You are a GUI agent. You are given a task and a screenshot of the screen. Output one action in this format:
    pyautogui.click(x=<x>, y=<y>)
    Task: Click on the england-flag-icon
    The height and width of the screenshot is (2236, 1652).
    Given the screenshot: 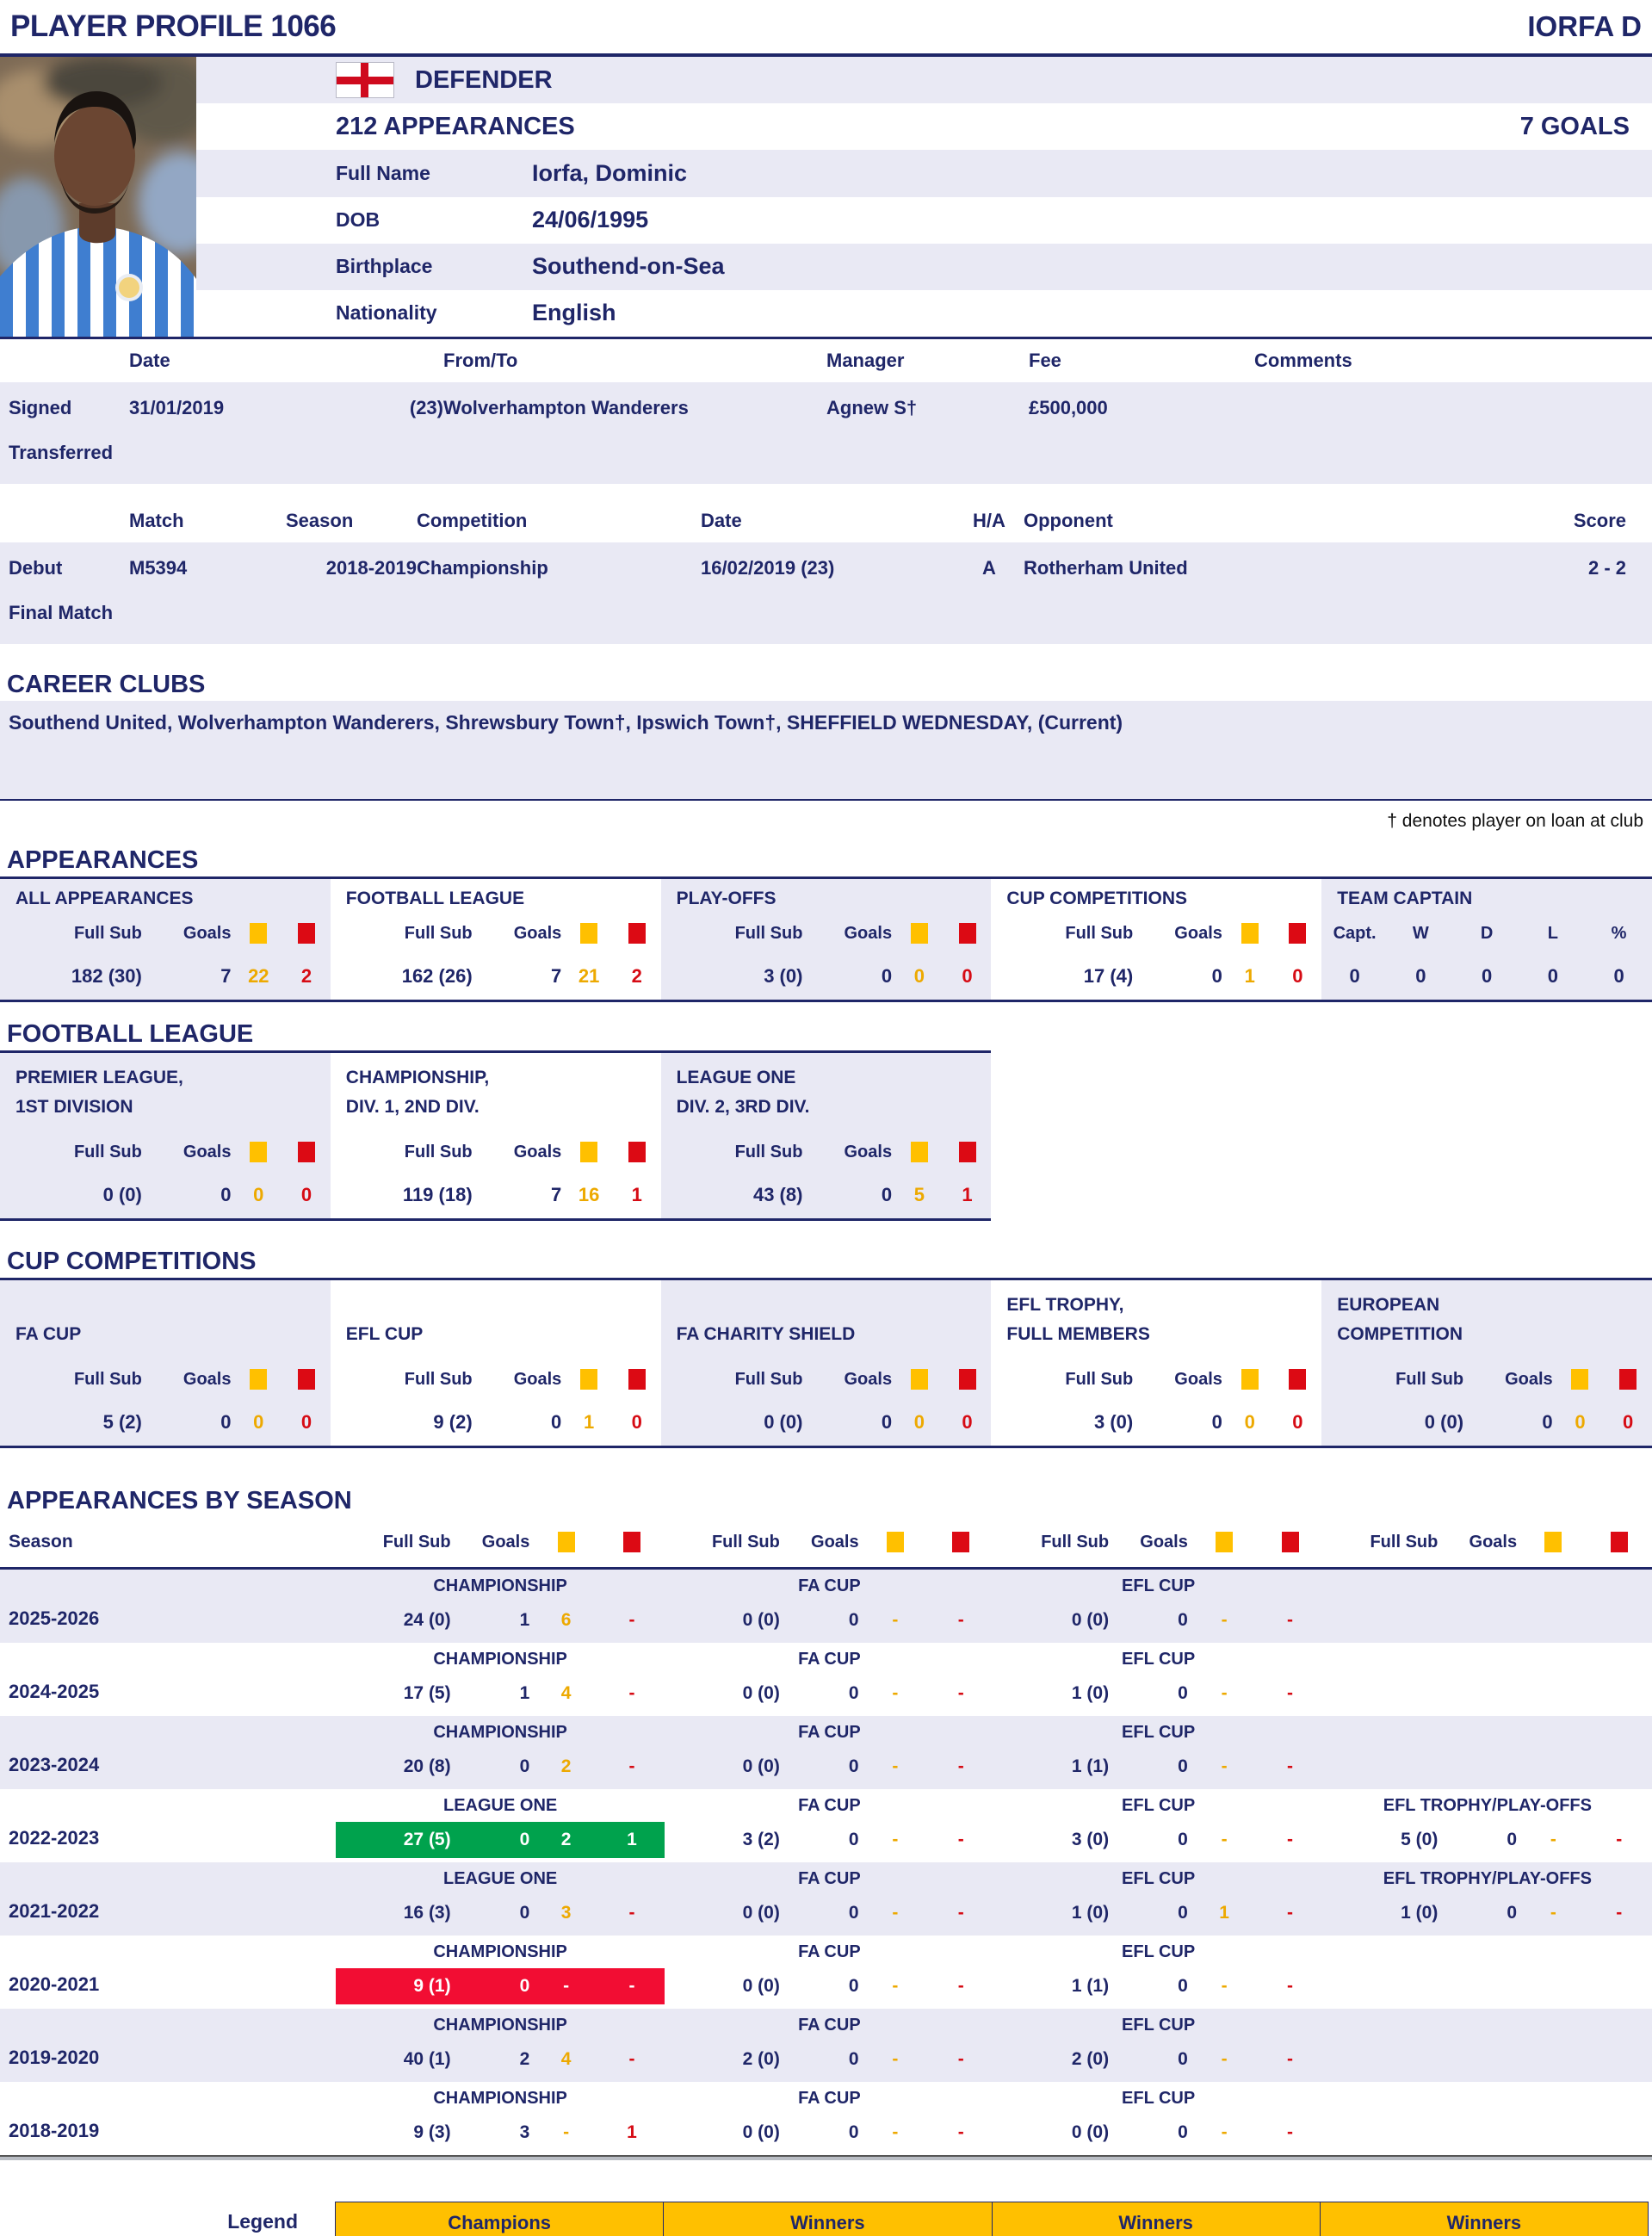 What is the action you would take?
    pyautogui.click(x=365, y=80)
    